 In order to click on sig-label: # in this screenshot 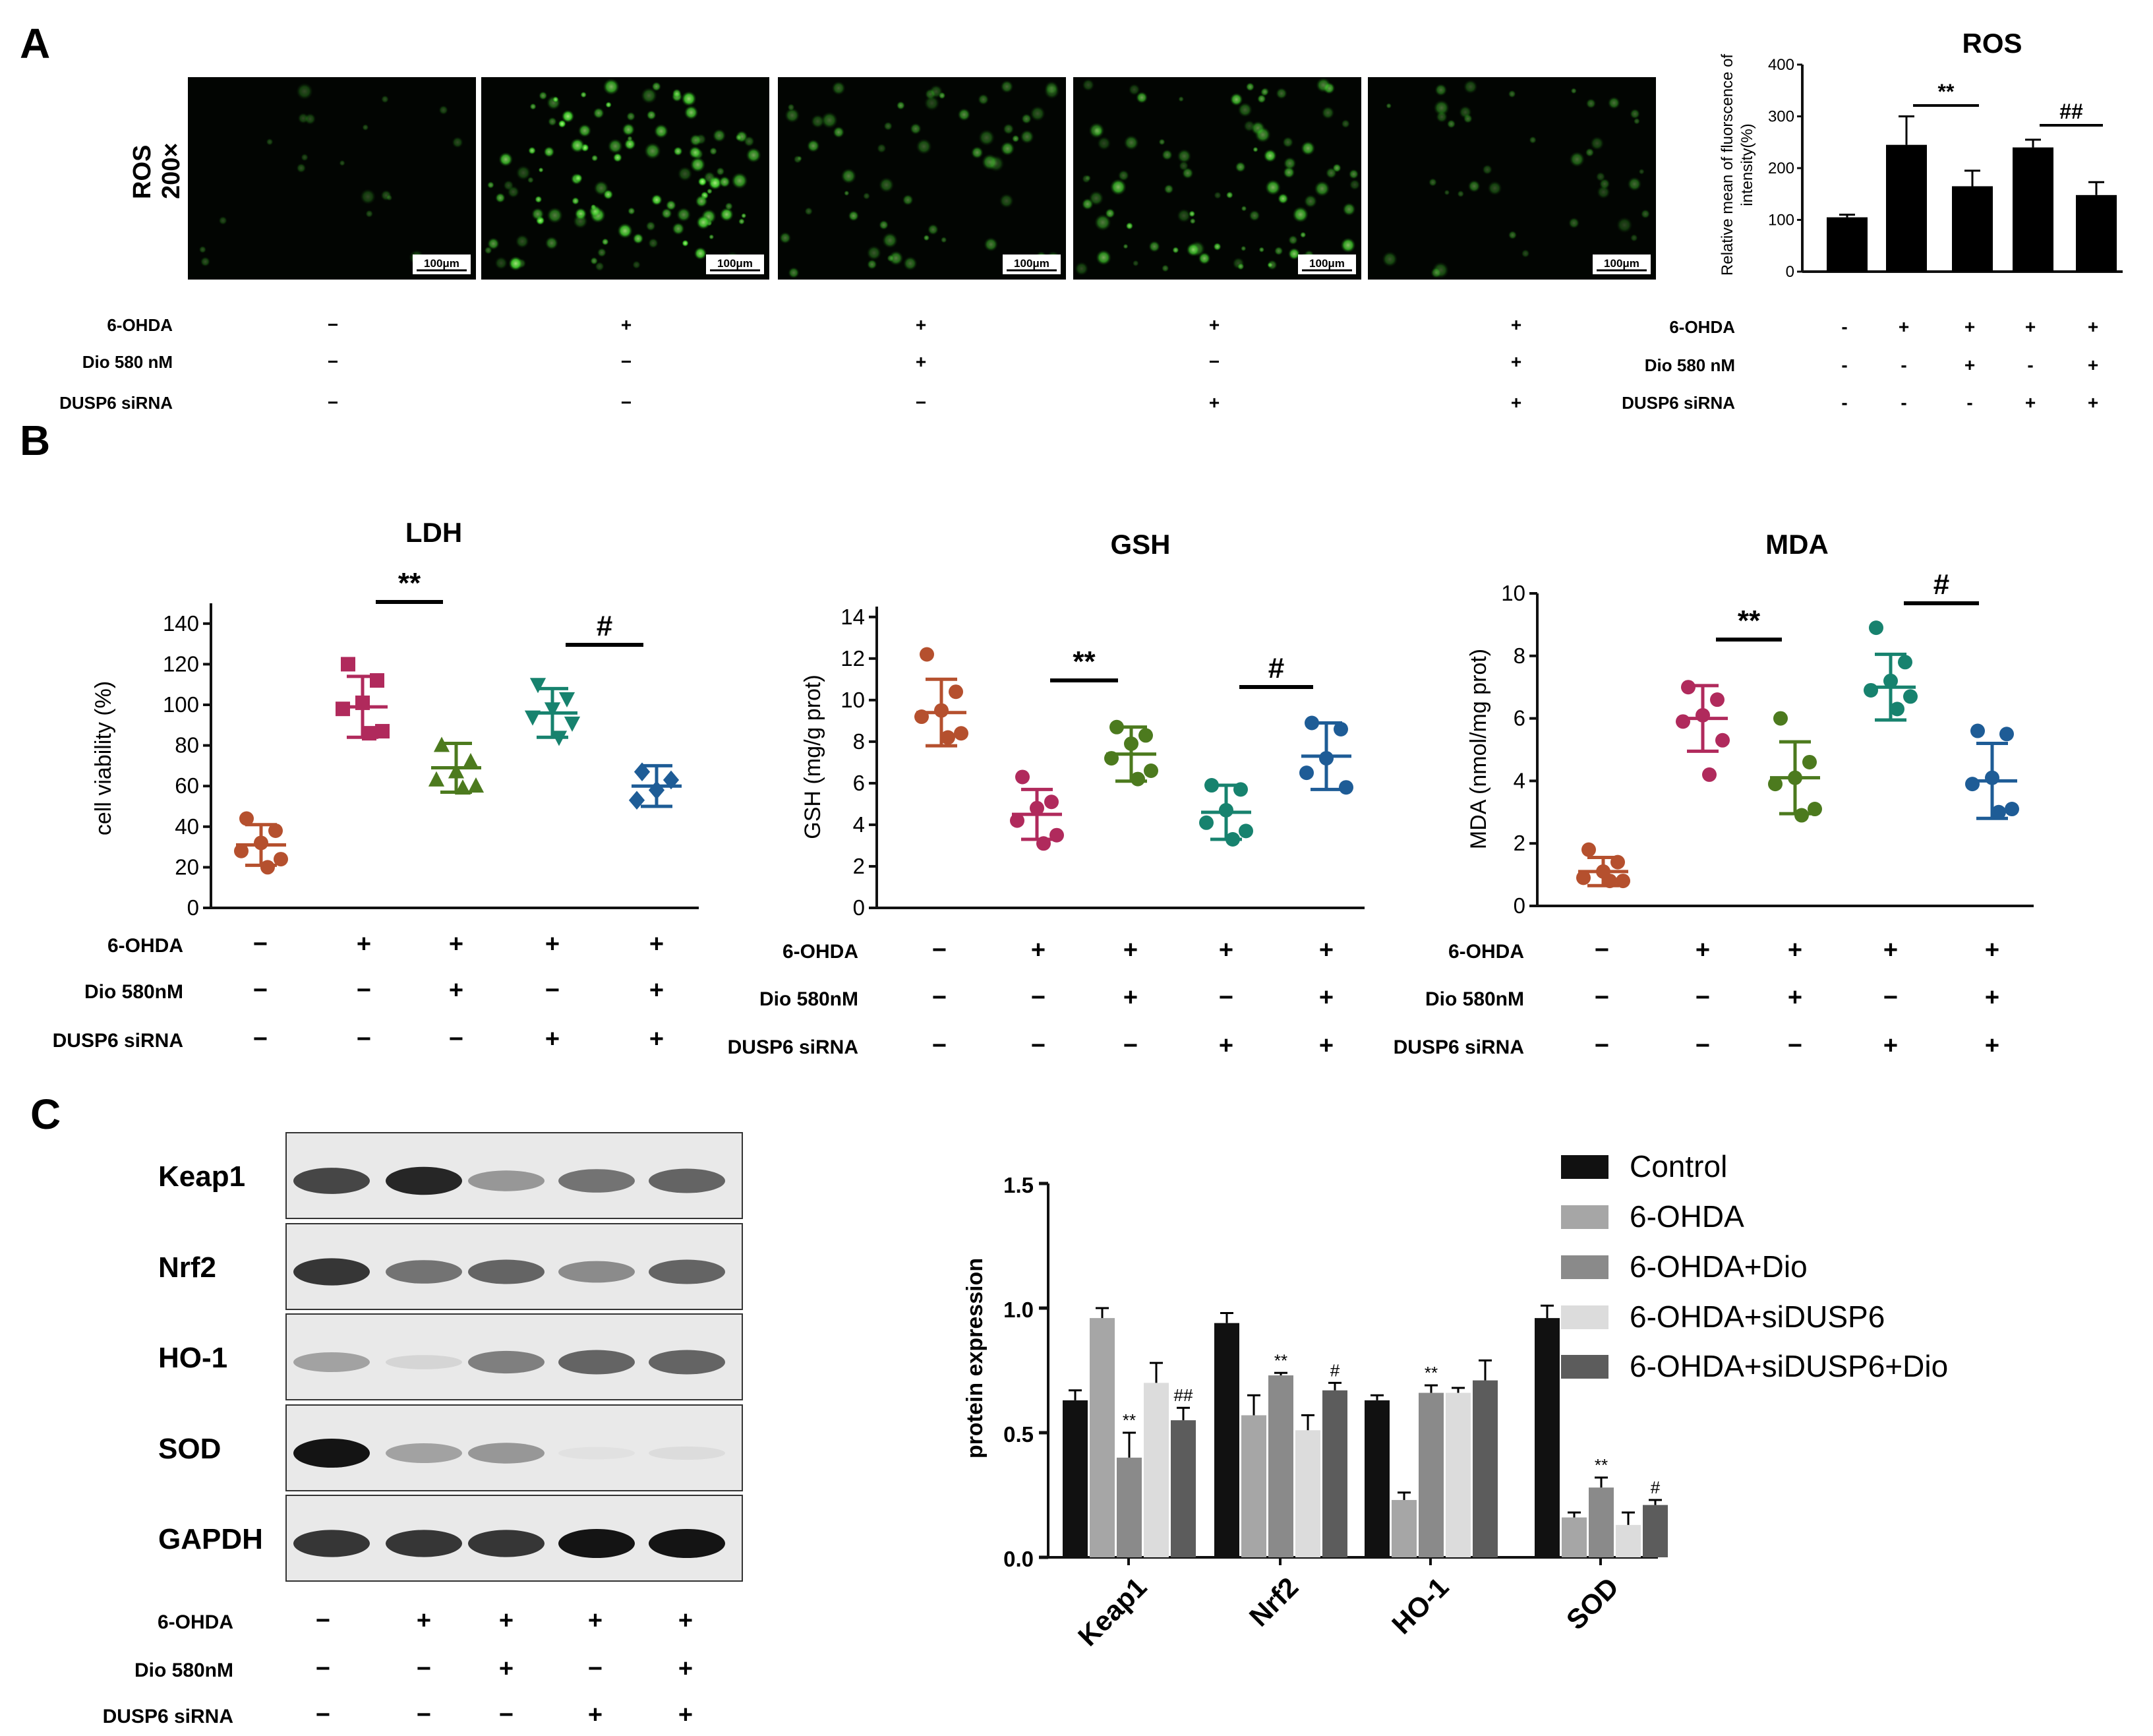, I will do `click(1656, 1487)`.